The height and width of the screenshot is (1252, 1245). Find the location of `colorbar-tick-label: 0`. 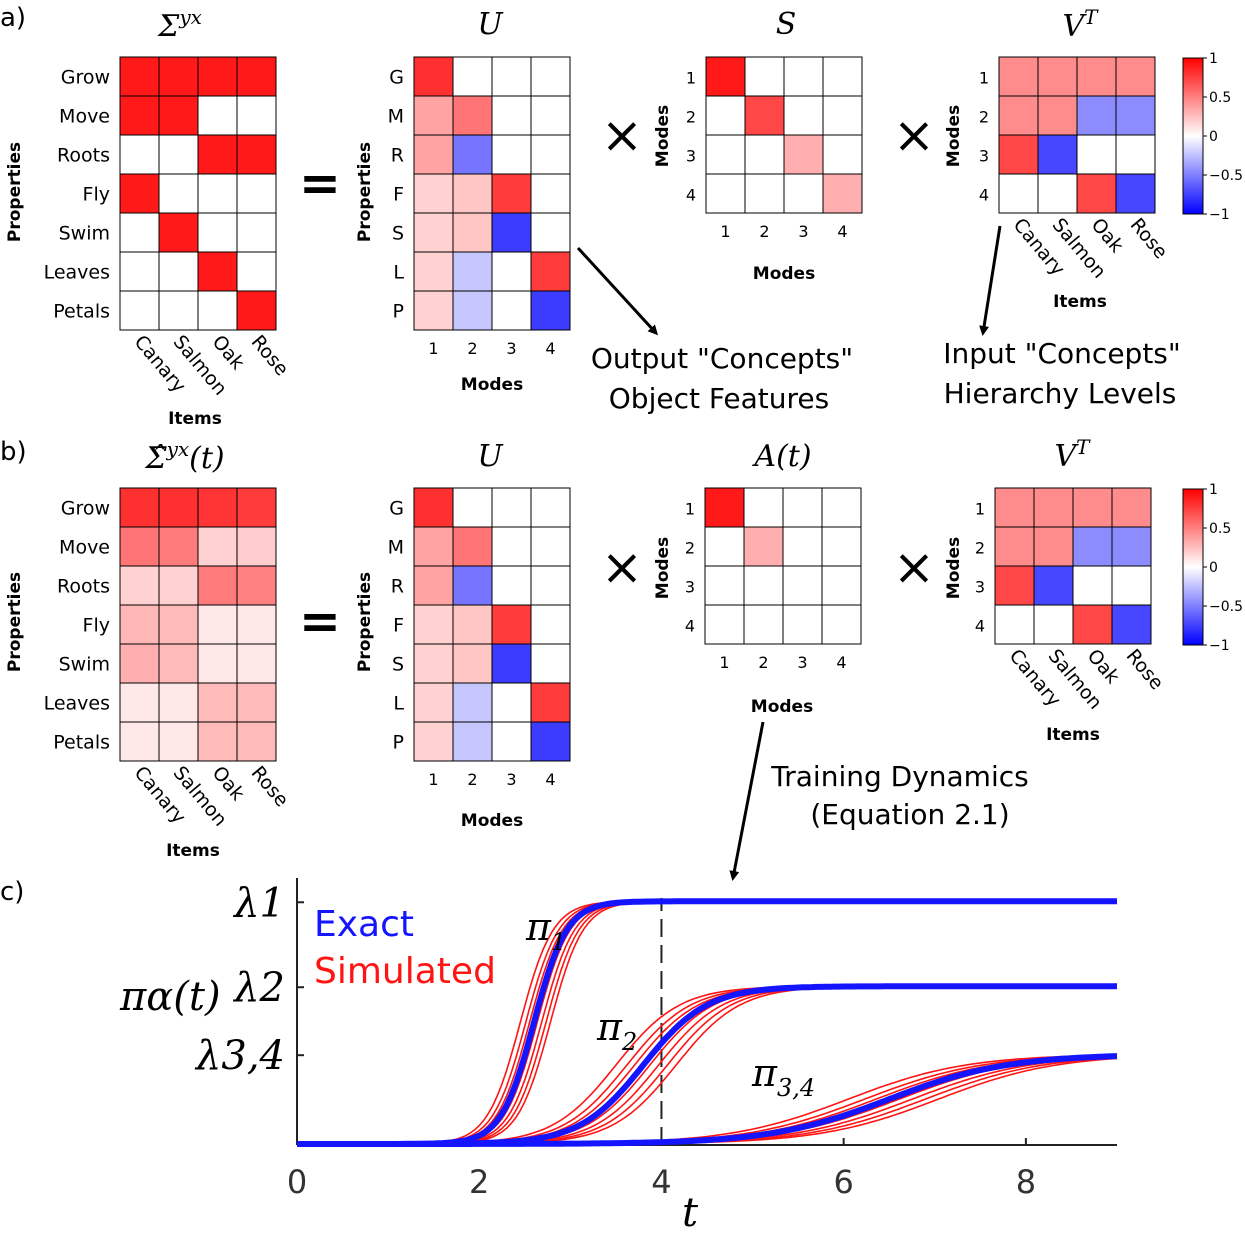

colorbar-tick-label: 0 is located at coordinates (1213, 137).